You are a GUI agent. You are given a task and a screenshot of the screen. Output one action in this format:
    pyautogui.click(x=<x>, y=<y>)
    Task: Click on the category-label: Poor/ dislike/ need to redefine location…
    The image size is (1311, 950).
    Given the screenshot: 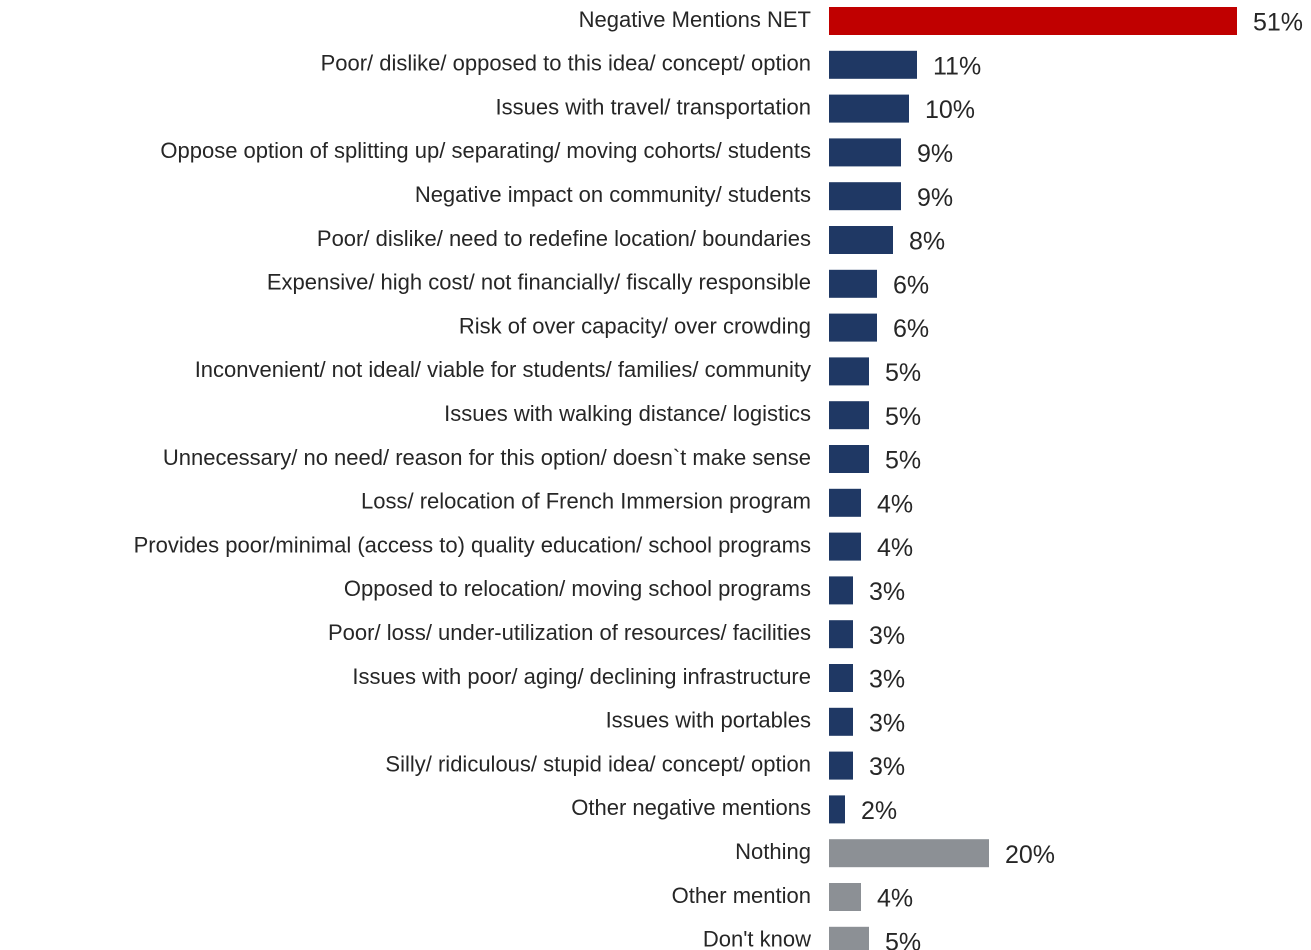 What is the action you would take?
    pyautogui.click(x=564, y=238)
    